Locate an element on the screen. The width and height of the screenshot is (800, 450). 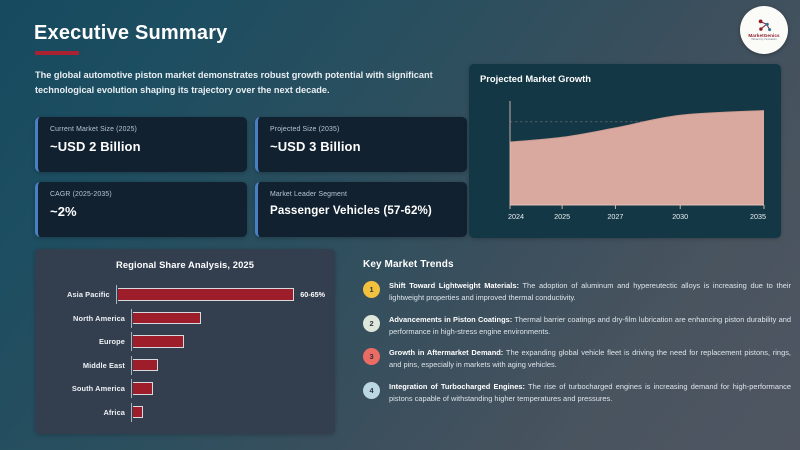
chart-title: Regional Share Analysis, 2025 is located at coordinates (185, 264).